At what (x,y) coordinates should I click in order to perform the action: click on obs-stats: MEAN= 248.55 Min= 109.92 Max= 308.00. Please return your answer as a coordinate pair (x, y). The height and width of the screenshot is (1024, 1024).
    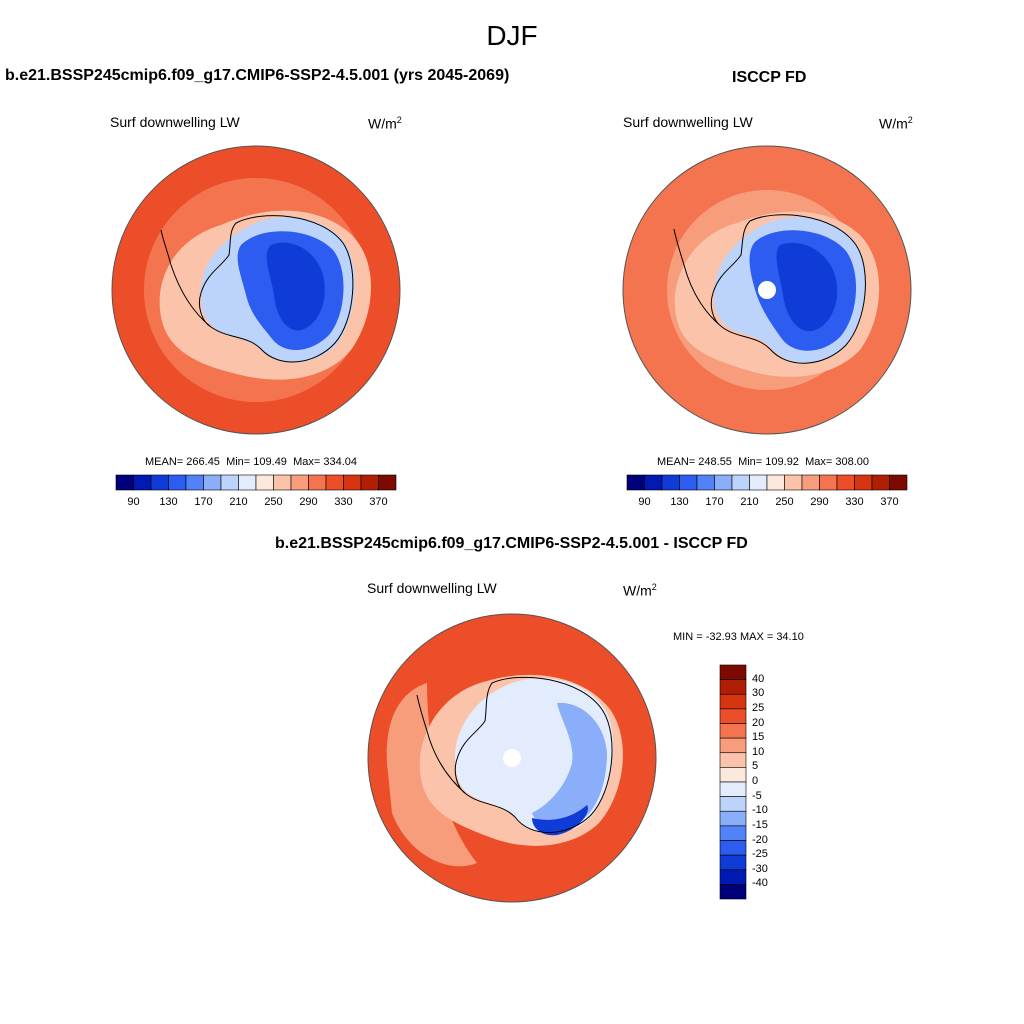
    Looking at the image, I should click on (763, 462).